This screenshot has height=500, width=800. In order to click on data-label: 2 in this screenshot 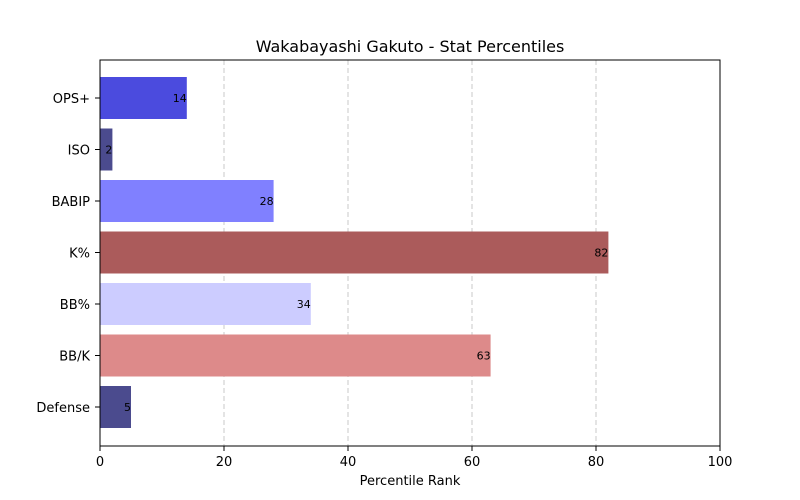, I will do `click(108, 150)`.